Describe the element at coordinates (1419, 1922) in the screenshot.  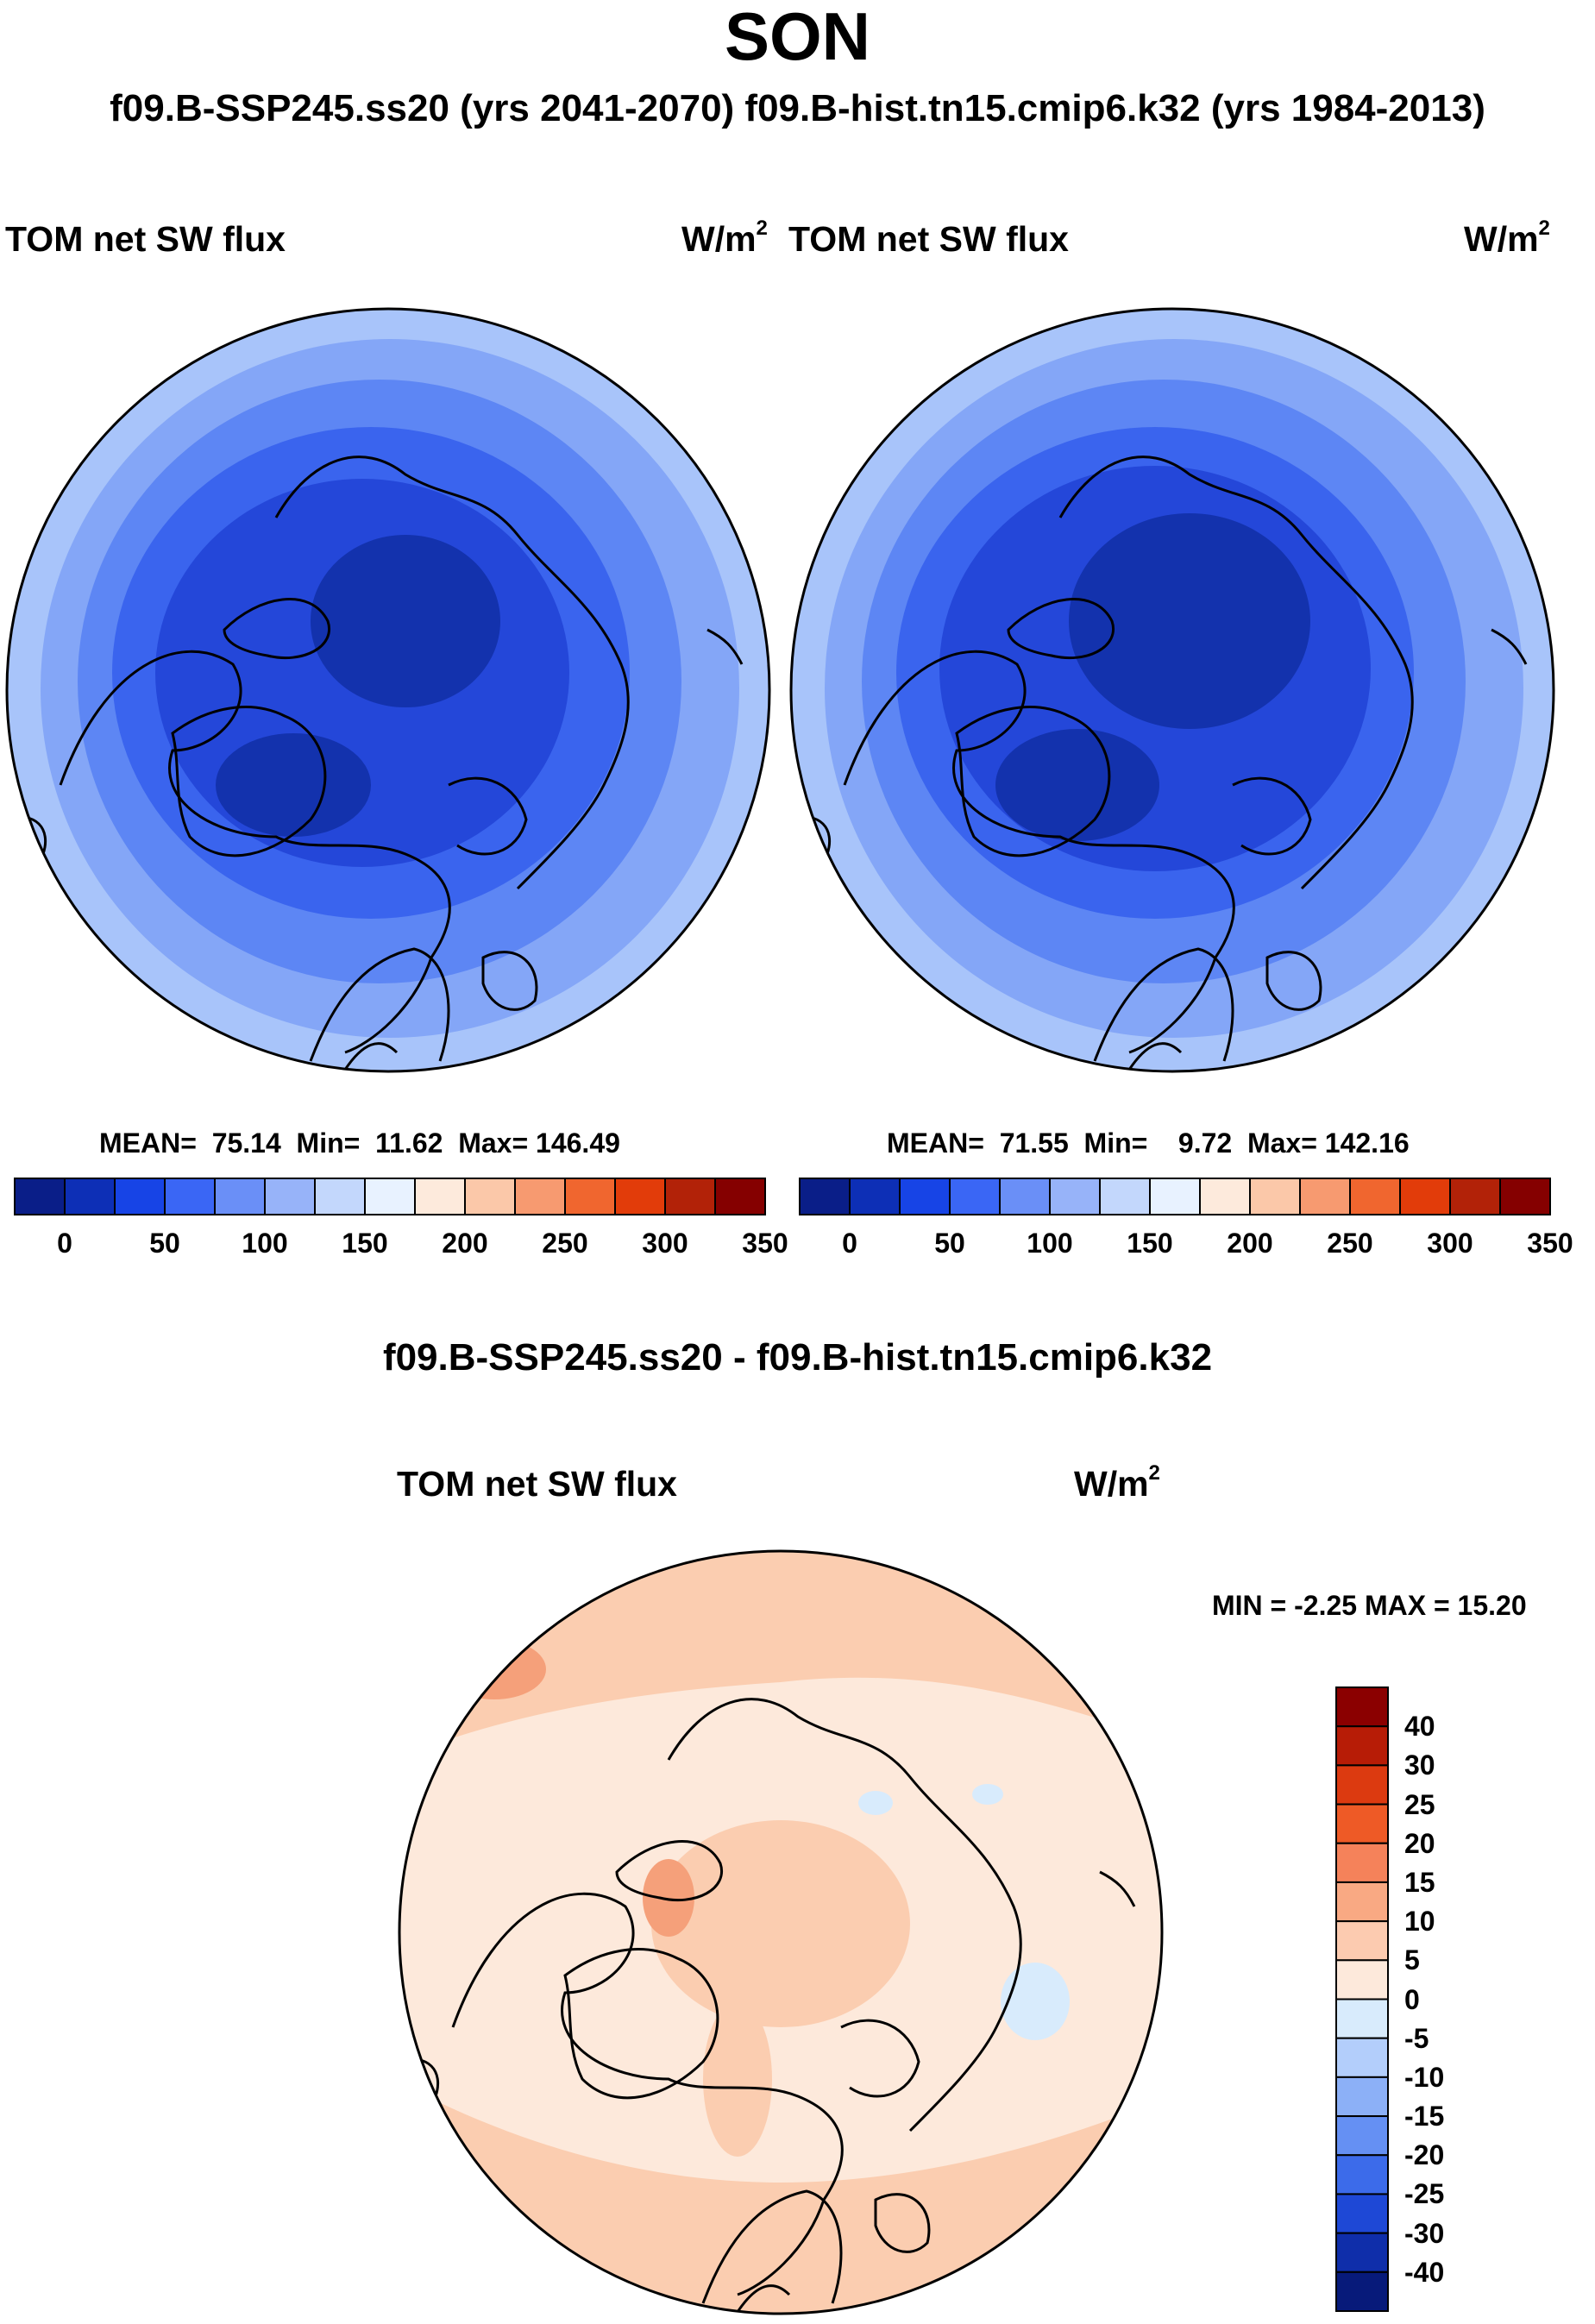
I see `colorbar-3-tick-label: 10` at that location.